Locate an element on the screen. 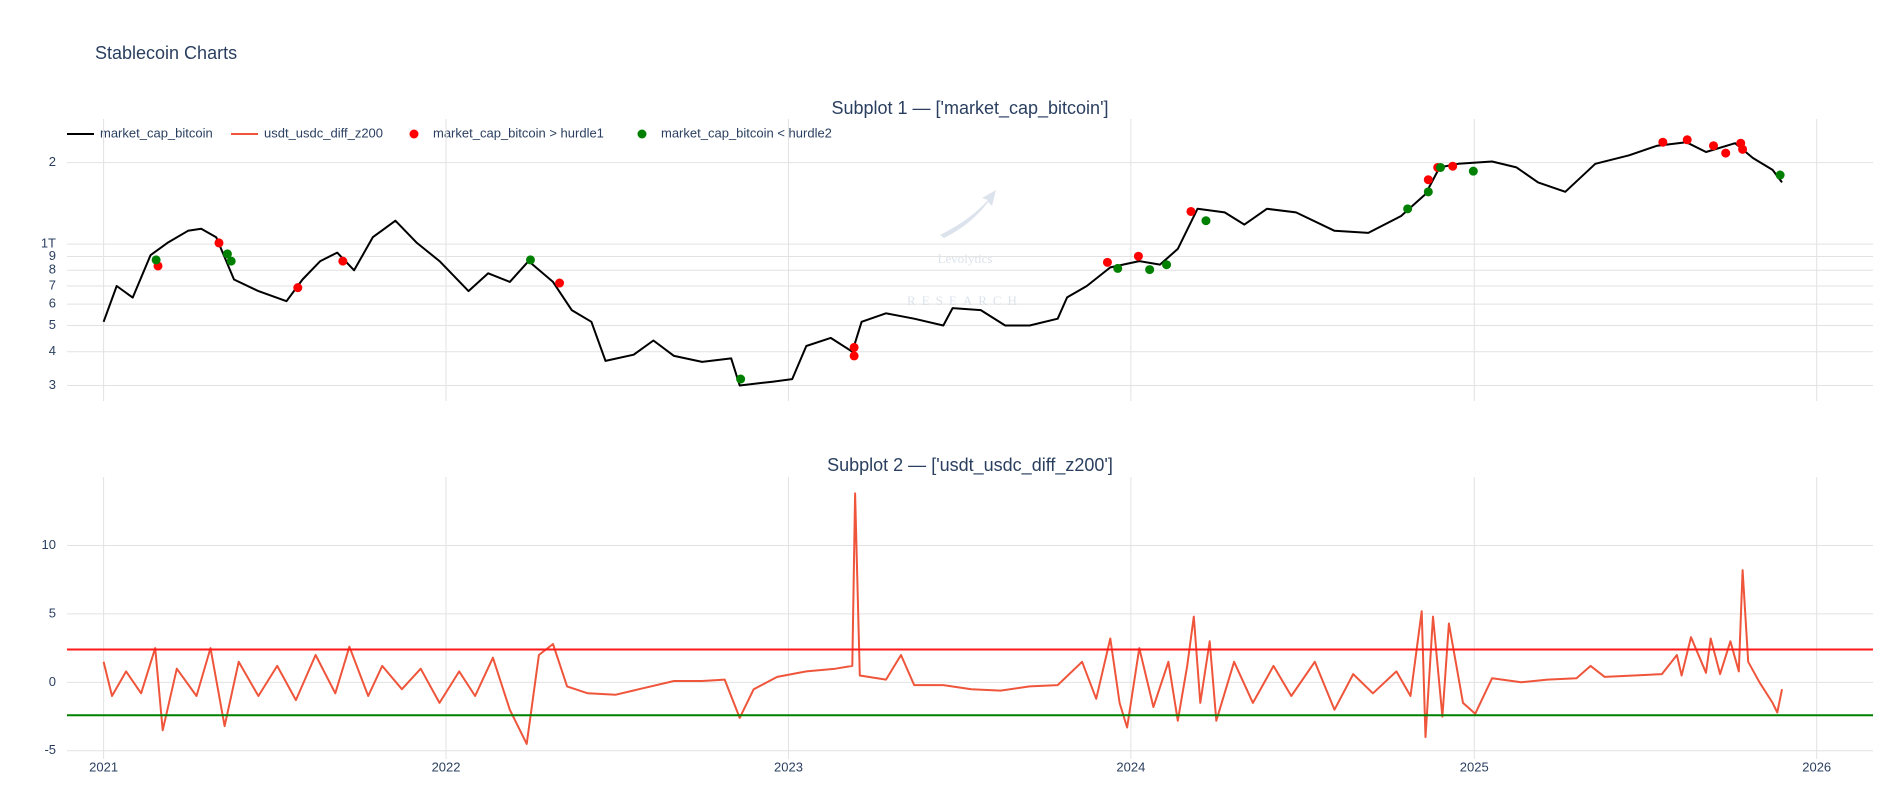 This screenshot has height=805, width=1904. legend-label: usdt_usdc_diff_z200 is located at coordinates (323, 132).